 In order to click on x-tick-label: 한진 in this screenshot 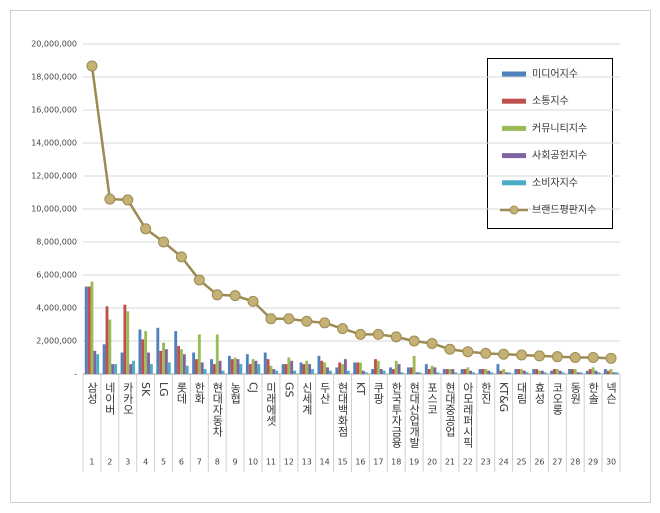, I will do `click(485, 393)`.